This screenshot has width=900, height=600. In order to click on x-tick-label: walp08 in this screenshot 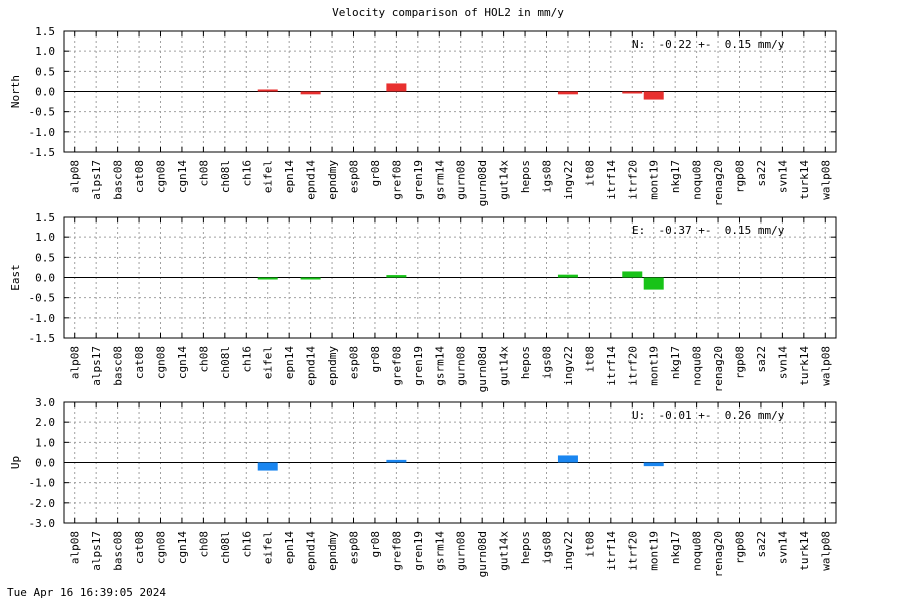, I will do `click(825, 551)`.